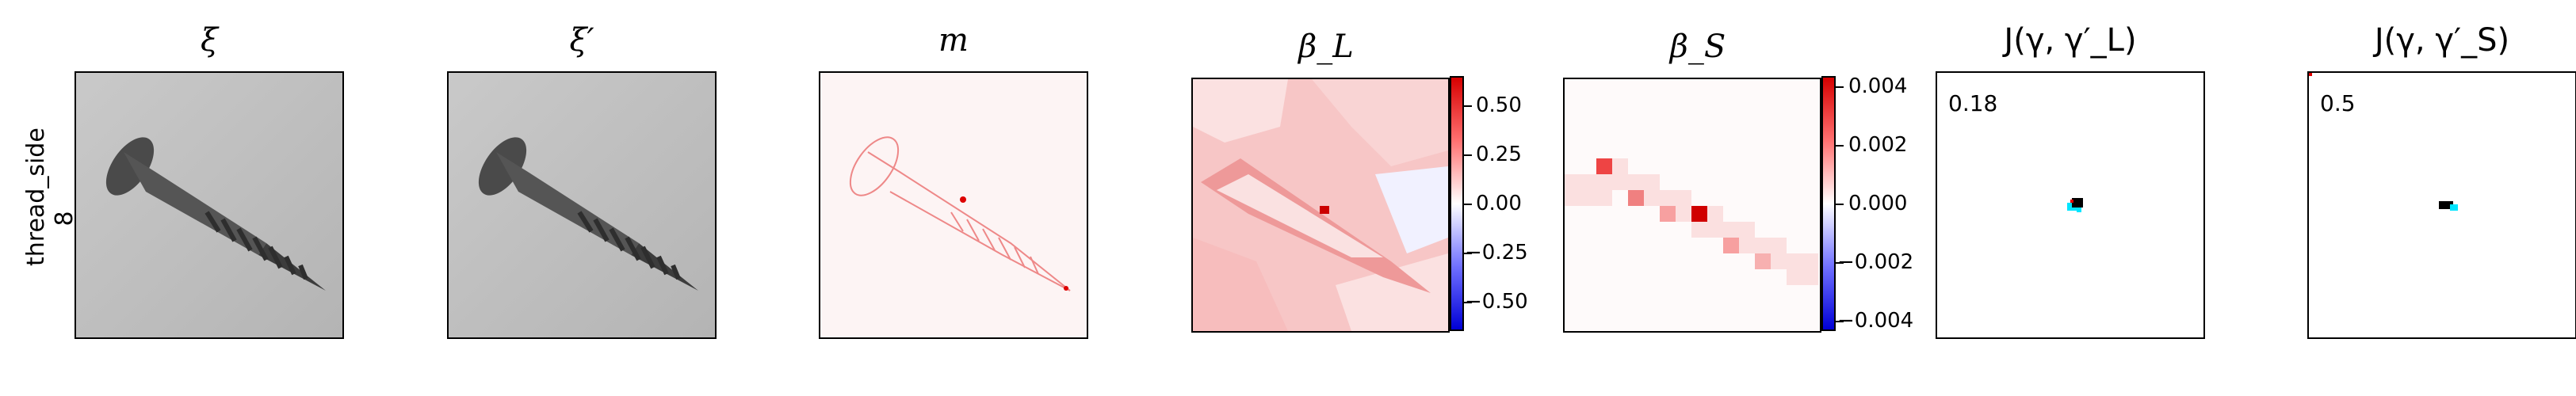  What do you see at coordinates (1878, 145) in the screenshot?
I see `cb-s-label: 0.002` at bounding box center [1878, 145].